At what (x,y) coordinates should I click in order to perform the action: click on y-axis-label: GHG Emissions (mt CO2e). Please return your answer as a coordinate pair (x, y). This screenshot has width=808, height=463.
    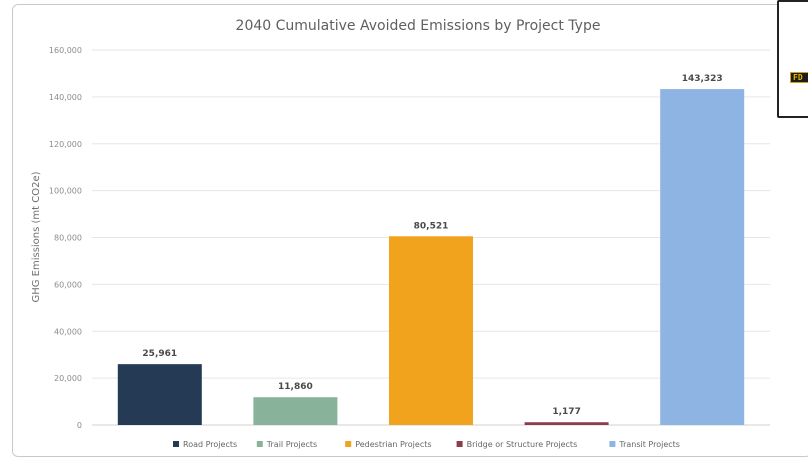
    Looking at the image, I should click on (36, 236).